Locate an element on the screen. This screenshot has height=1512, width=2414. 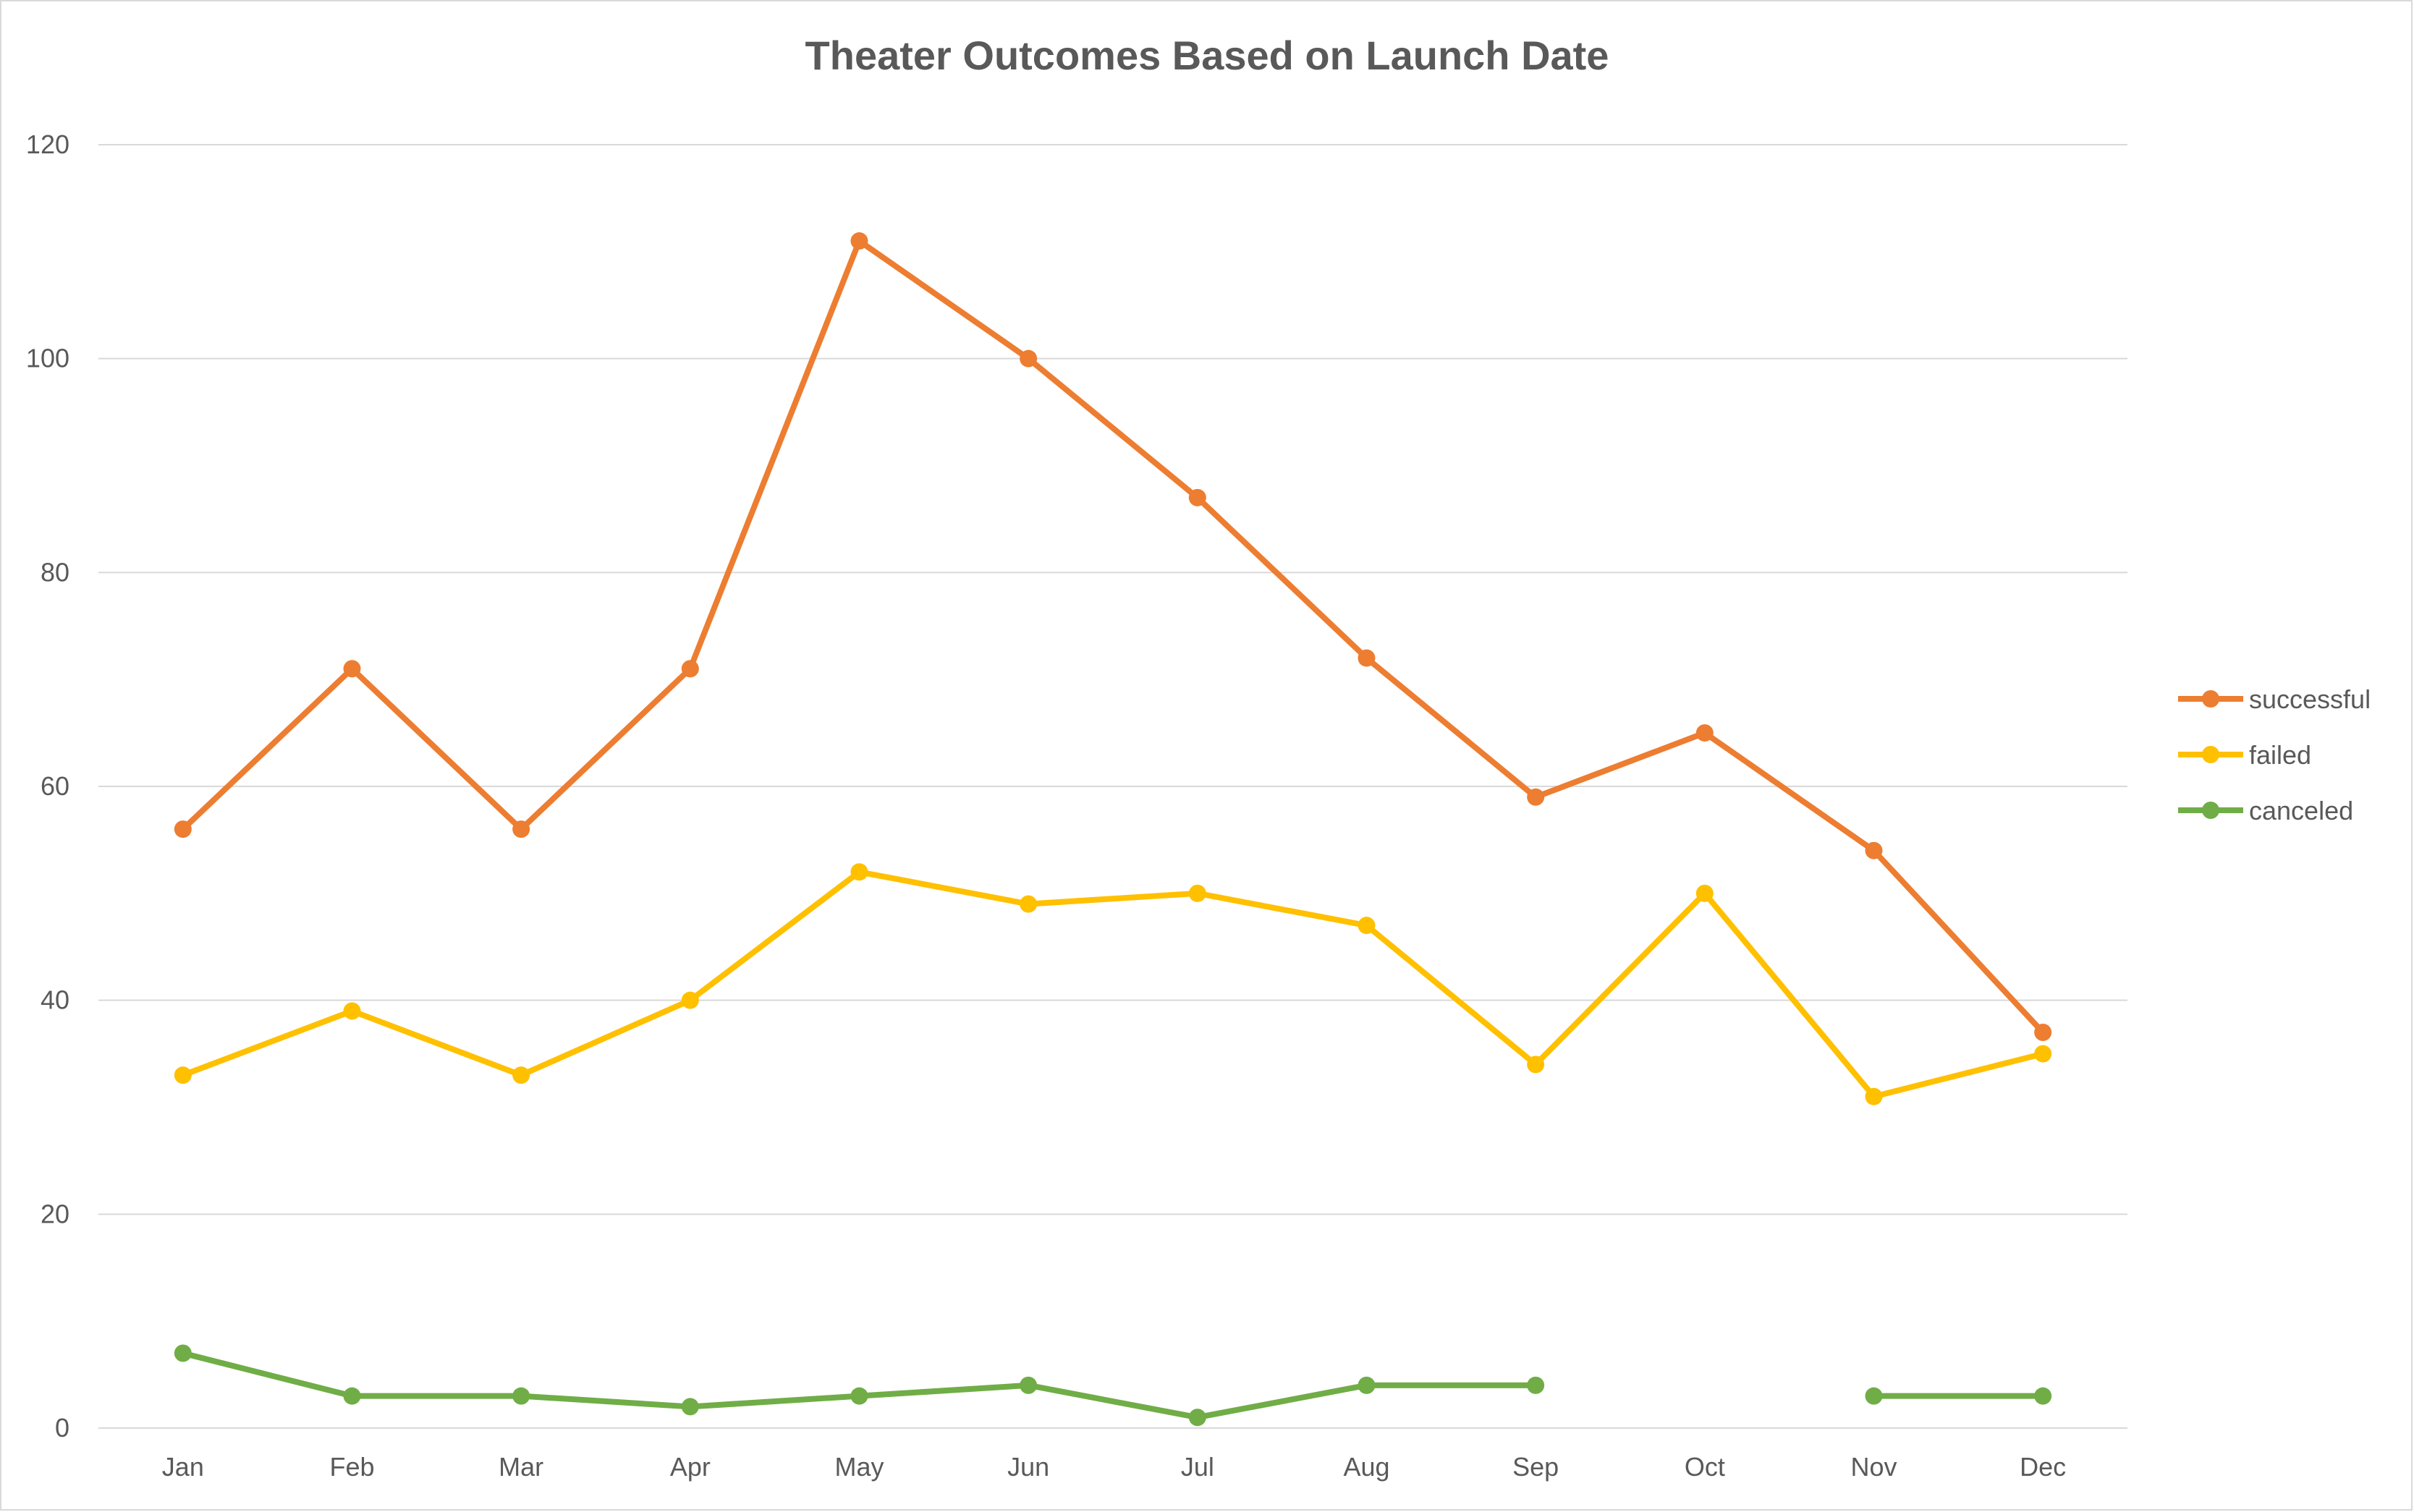
legend-item: failed is located at coordinates (2244, 755).